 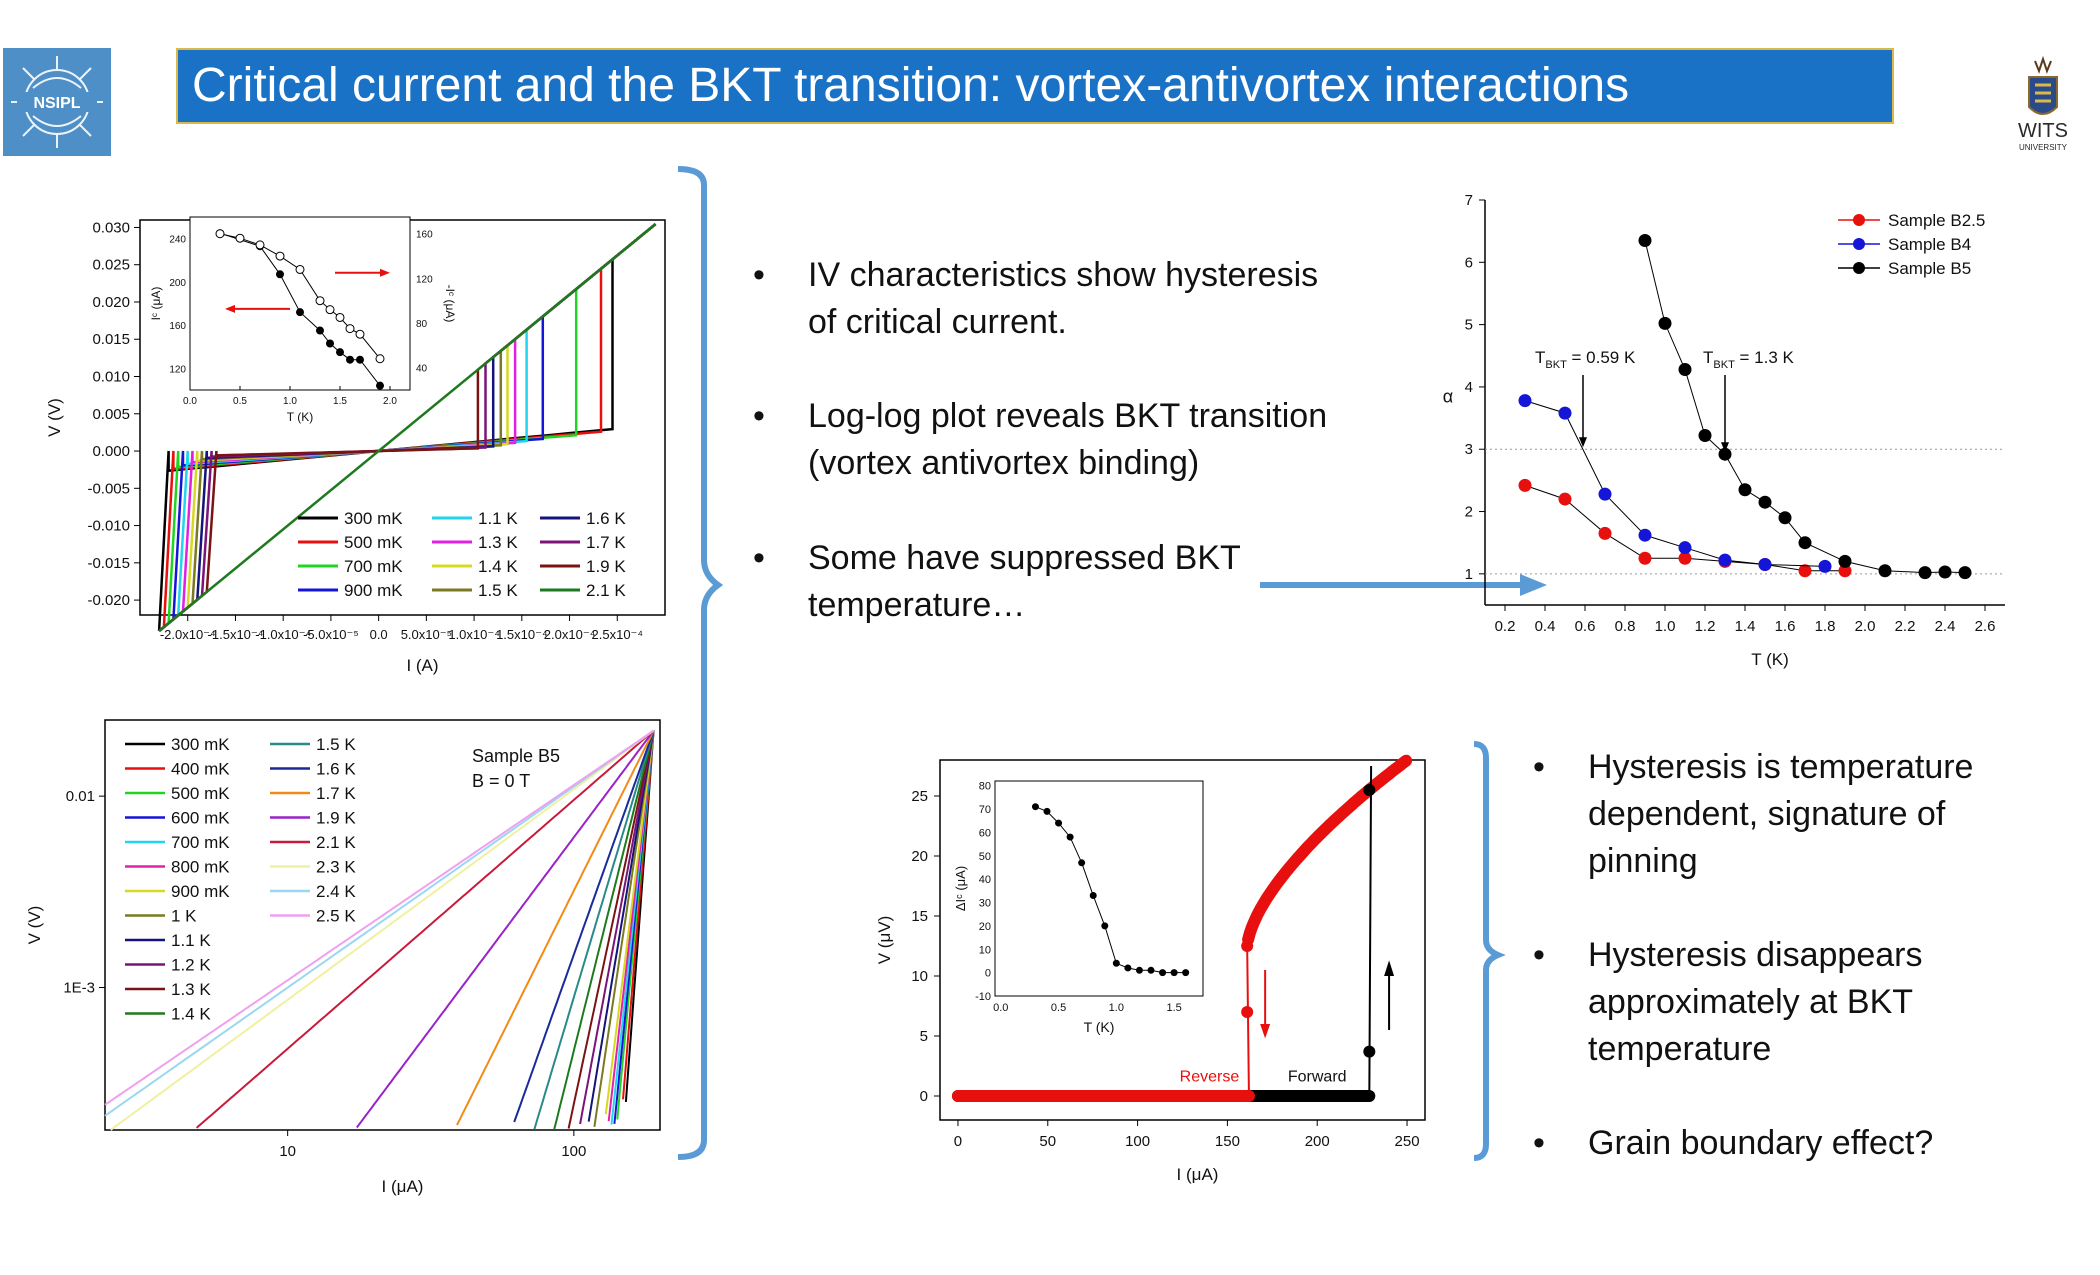 I want to click on plot-frame, so click(x=382, y=925).